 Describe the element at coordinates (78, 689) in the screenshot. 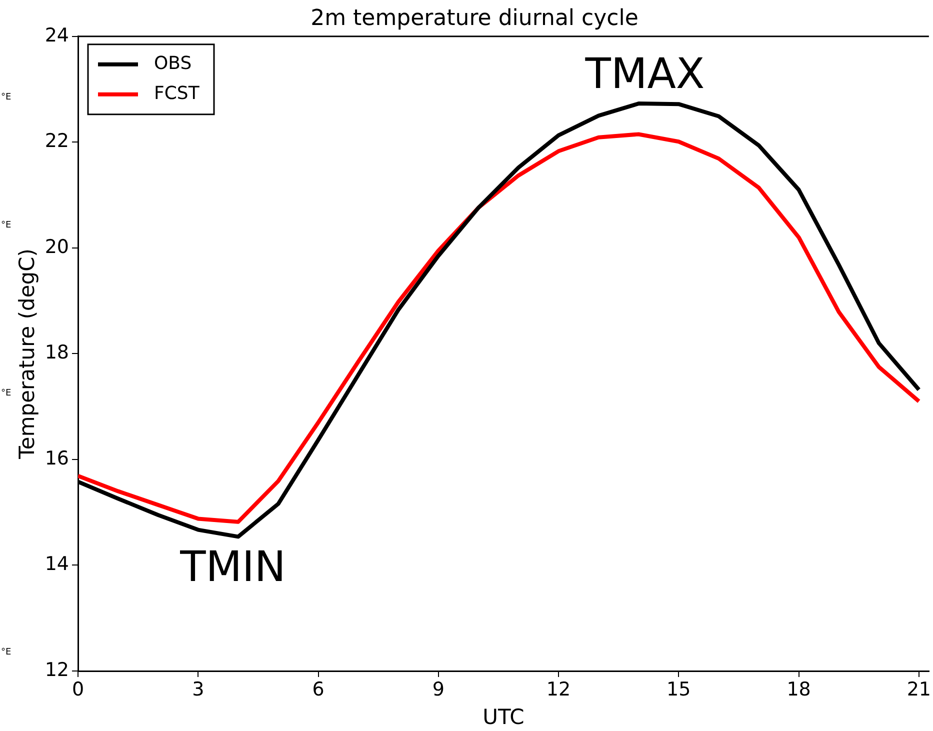

I see `x-tick-label: 0` at that location.